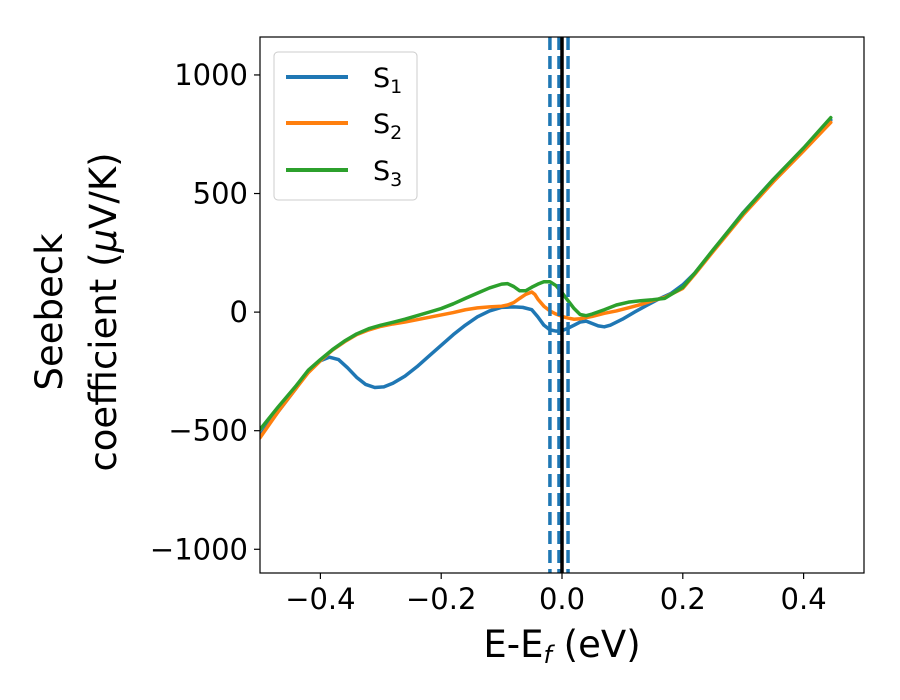 Image resolution: width=900 pixels, height=700 pixels. I want to click on legend: S1 S2 S3, so click(345, 126).